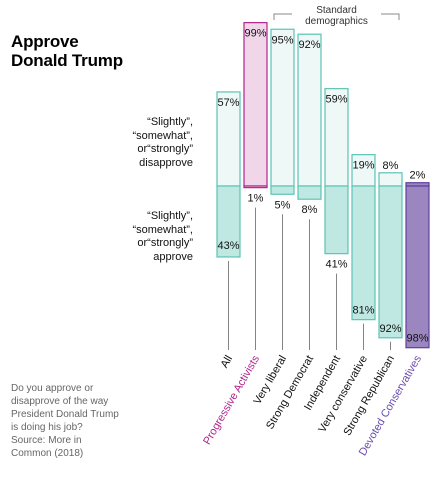 The width and height of the screenshot is (448, 480). Describe the element at coordinates (310, 210) in the screenshot. I see `value-label-approve-strong-democrat: 8%` at that location.